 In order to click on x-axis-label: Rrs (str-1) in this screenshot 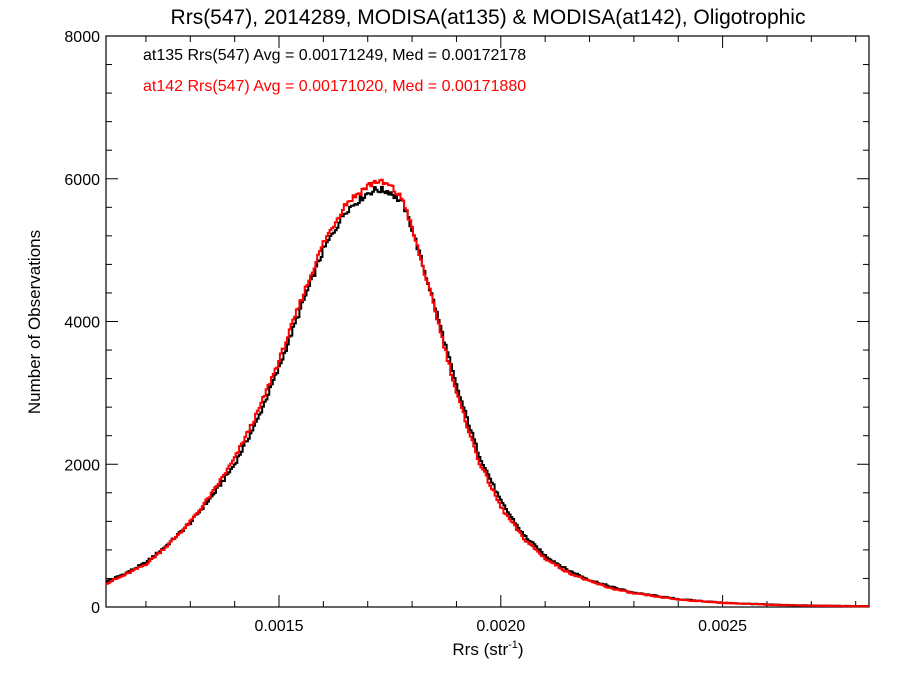, I will do `click(487, 649)`.